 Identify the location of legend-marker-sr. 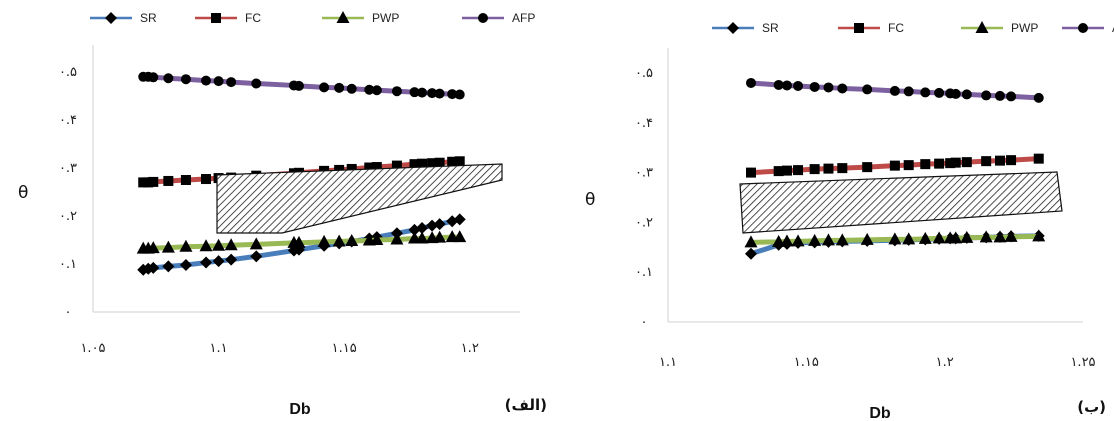
(111, 18).